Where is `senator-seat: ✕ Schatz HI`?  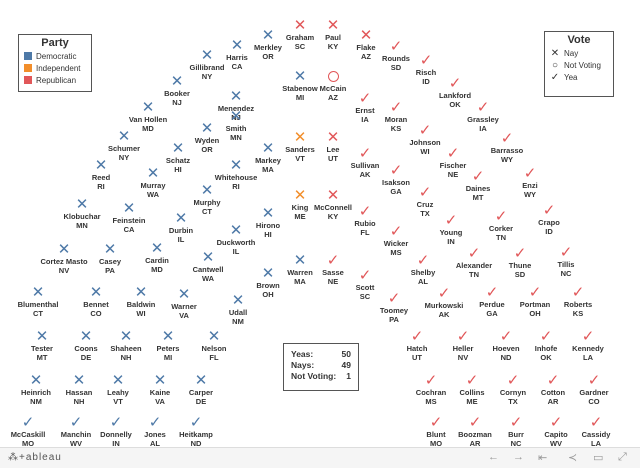 senator-seat: ✕ Schatz HI is located at coordinates (178, 157).